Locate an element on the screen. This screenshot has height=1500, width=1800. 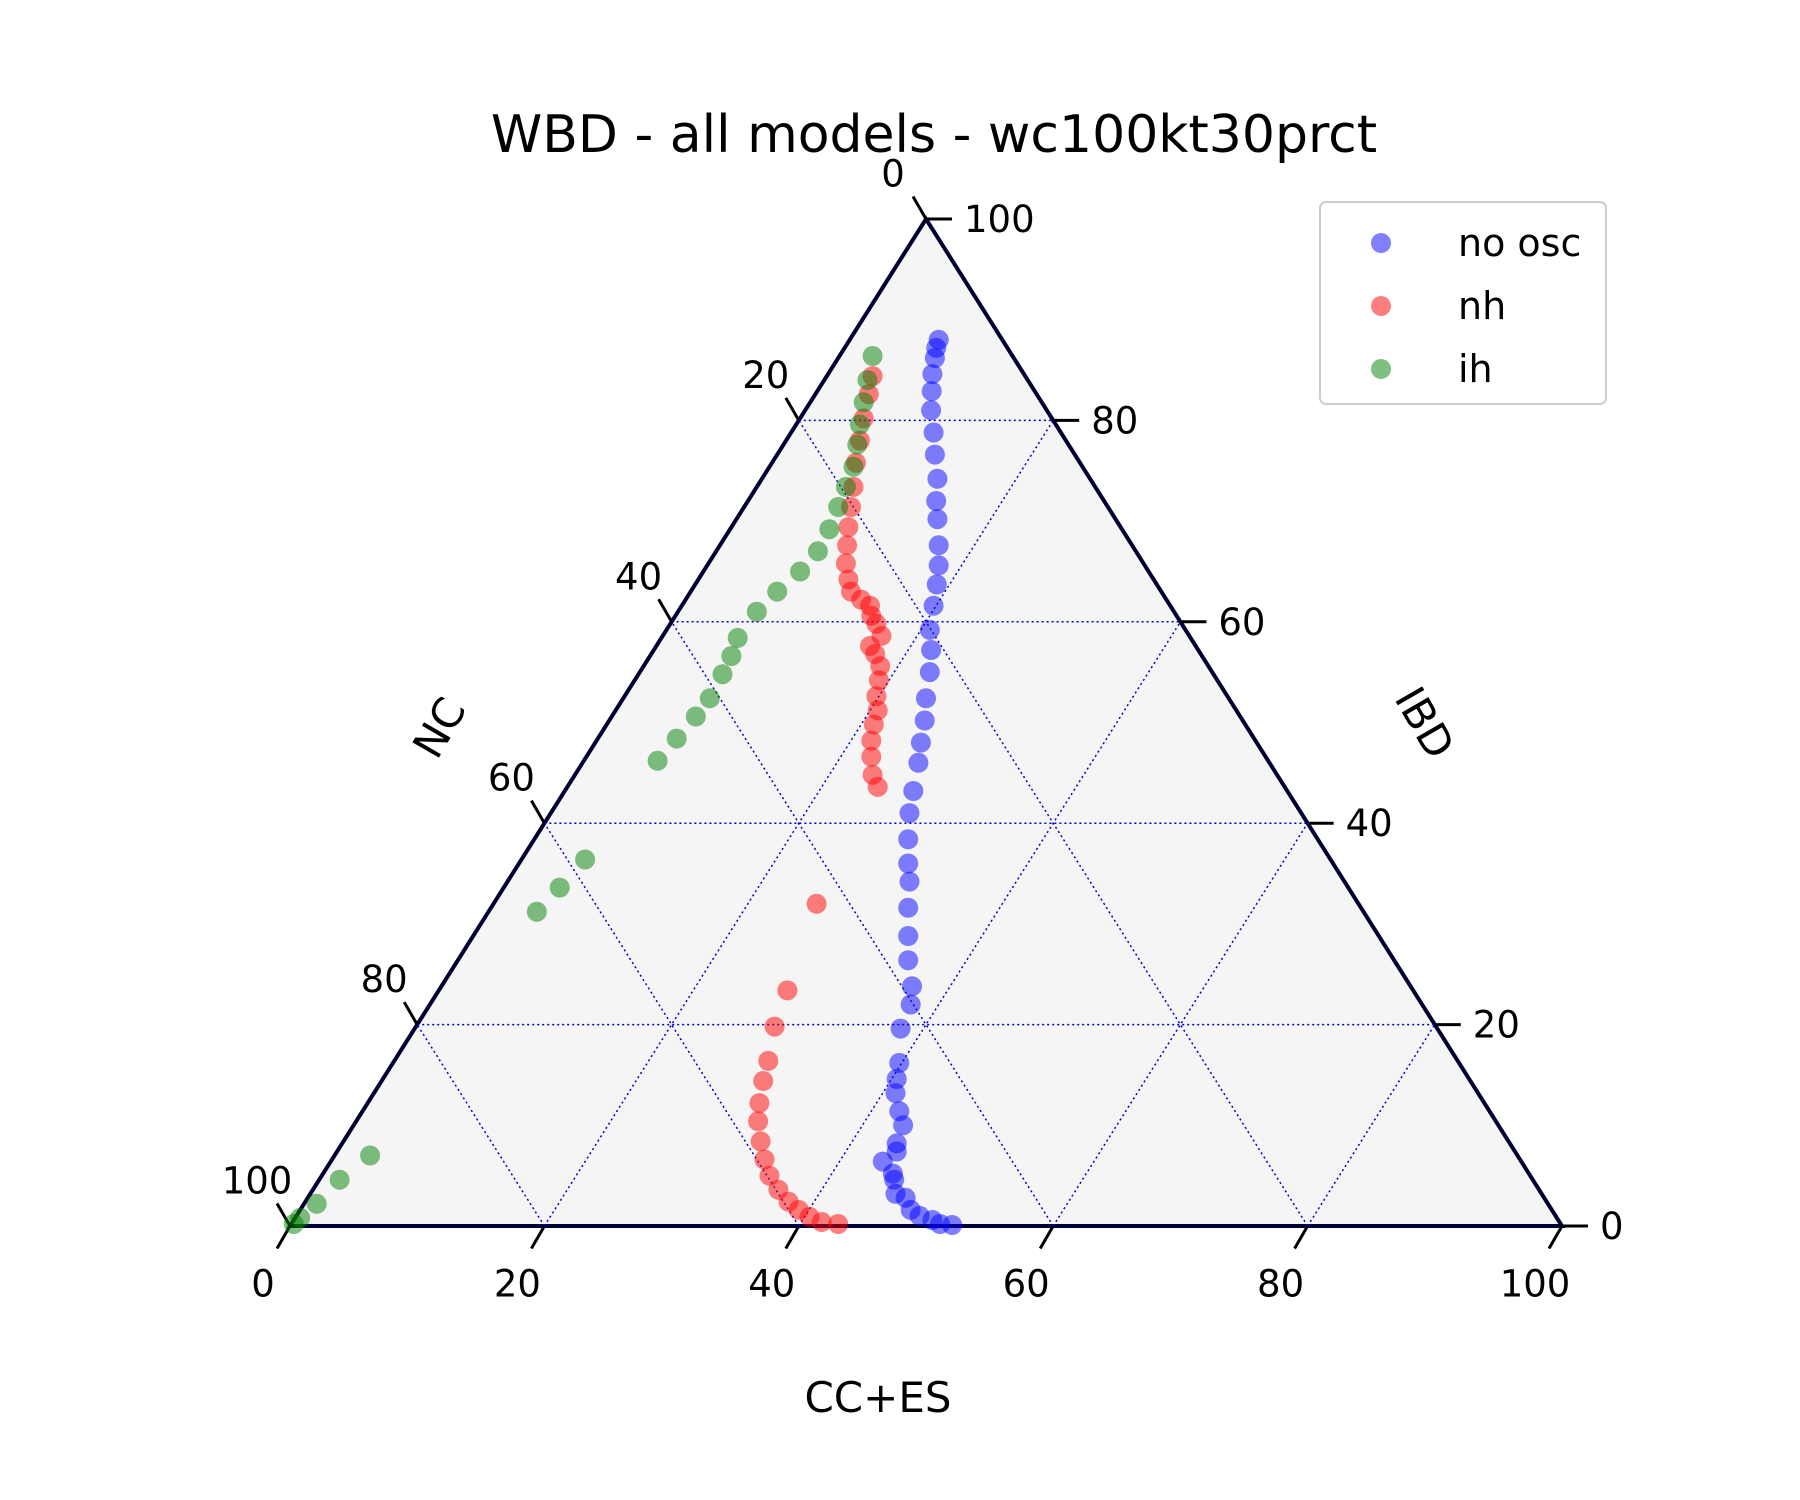
bottom-tick-label: 0 is located at coordinates (263, 1284).